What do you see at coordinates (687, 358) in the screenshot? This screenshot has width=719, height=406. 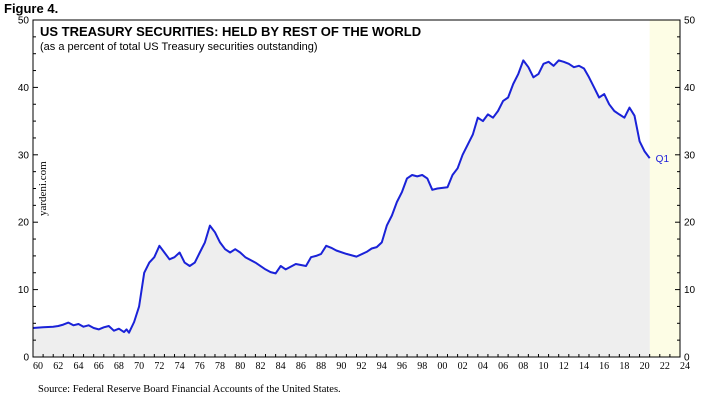 I see `y-tick-label-right: 0` at bounding box center [687, 358].